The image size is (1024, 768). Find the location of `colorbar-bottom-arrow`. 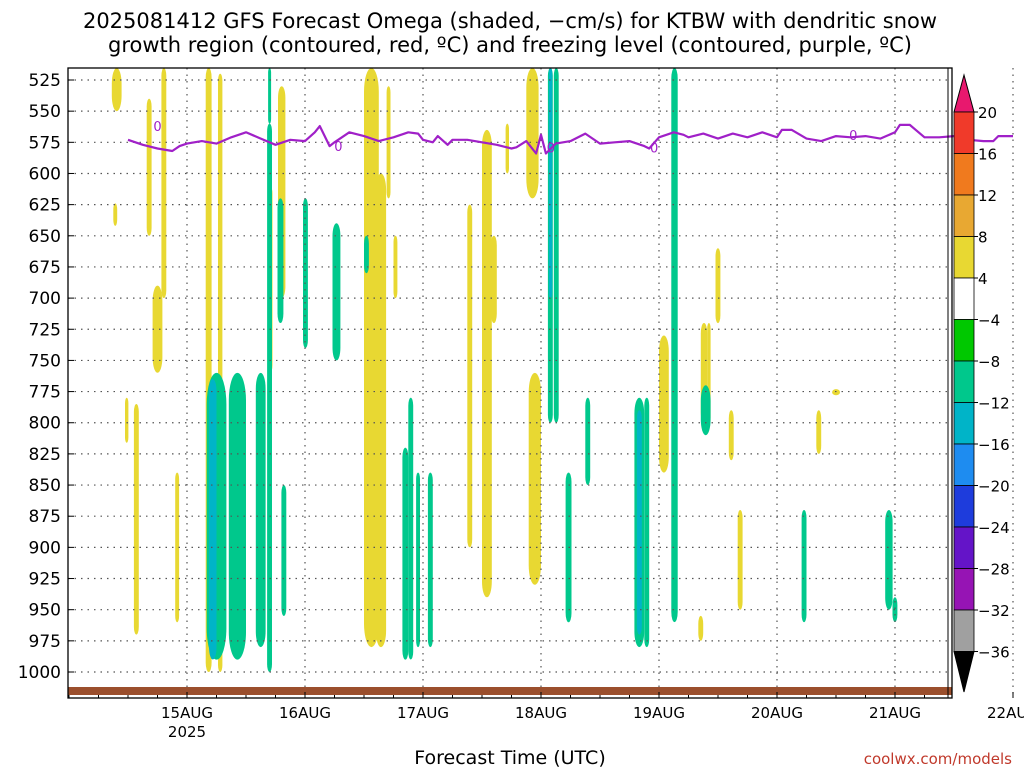

colorbar-bottom-arrow is located at coordinates (964, 672).